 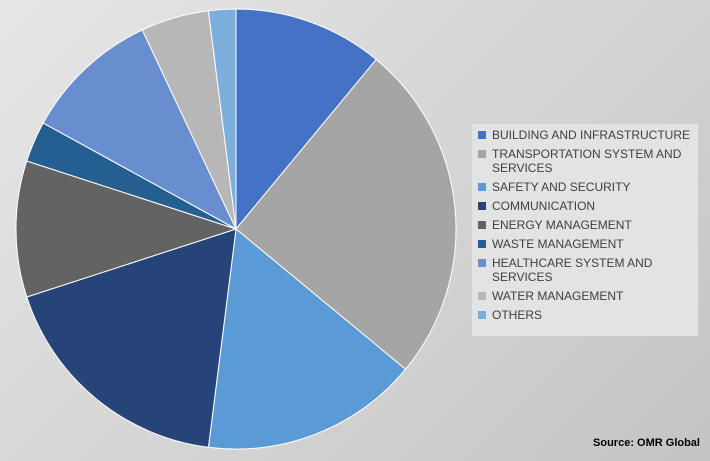 I want to click on legend-item: SAFETY AND SECURITY, so click(x=585, y=187).